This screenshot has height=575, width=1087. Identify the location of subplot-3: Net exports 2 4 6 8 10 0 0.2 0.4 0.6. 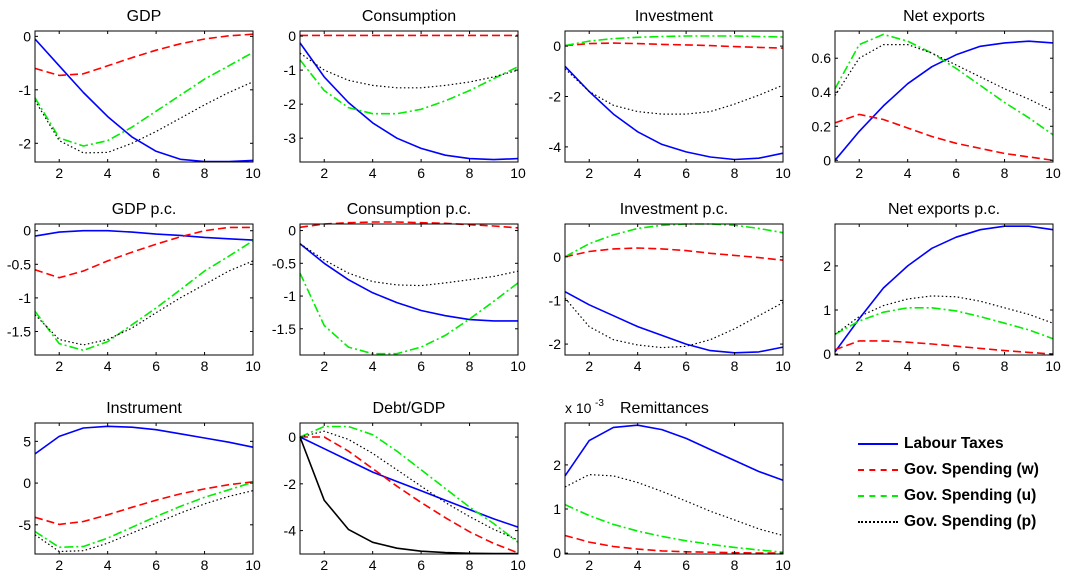
(936, 94).